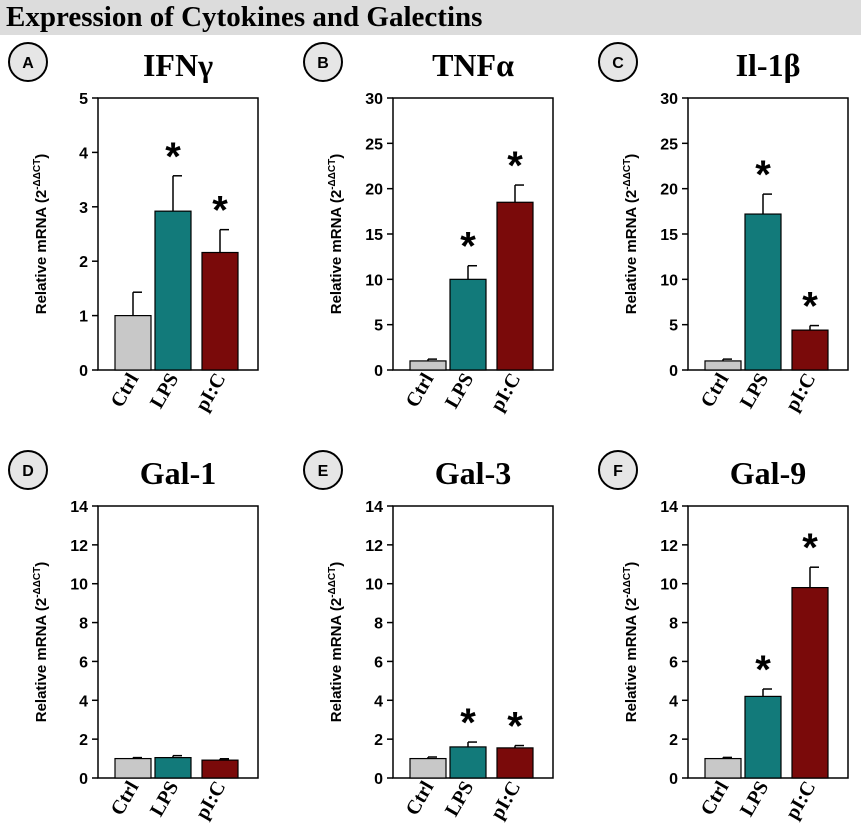  I want to click on panel-letter: D, so click(28, 471).